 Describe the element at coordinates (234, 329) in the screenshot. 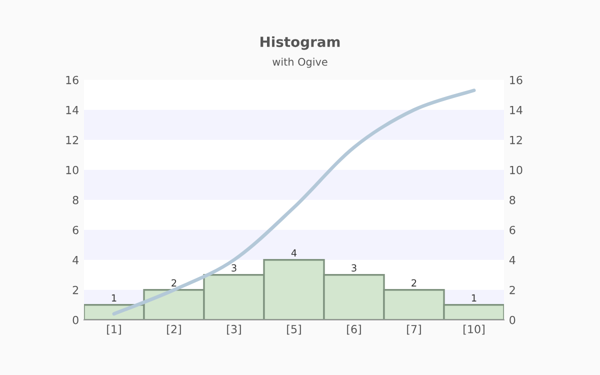

I see `x-tick-label: [3]` at that location.